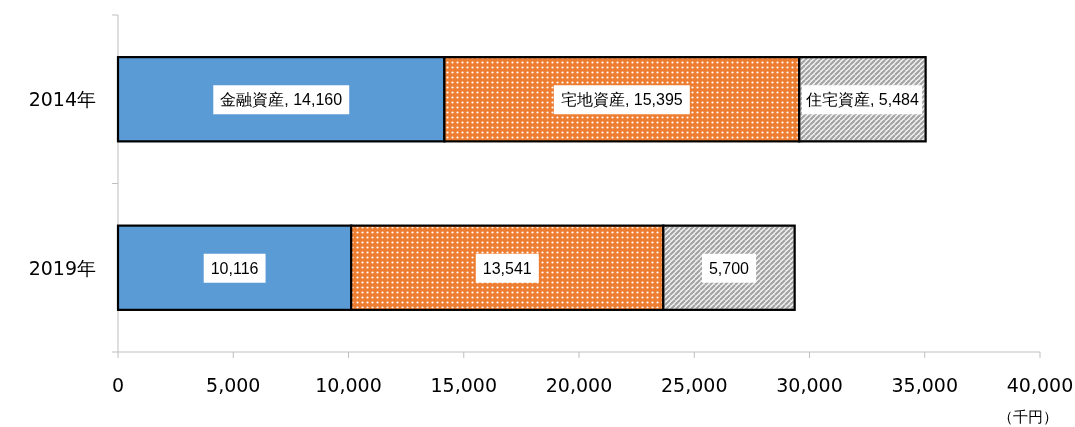  What do you see at coordinates (507, 268) in the screenshot?
I see `data-label: 13,541` at bounding box center [507, 268].